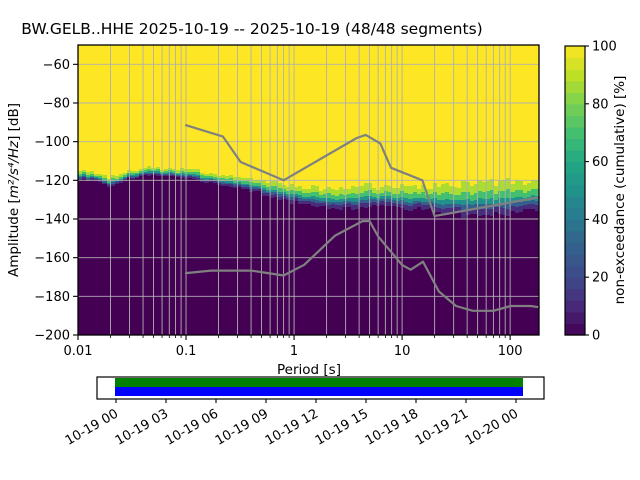 The width and height of the screenshot is (640, 480). What do you see at coordinates (309, 370) in the screenshot?
I see `x-axis-label: Period [s]` at bounding box center [309, 370].